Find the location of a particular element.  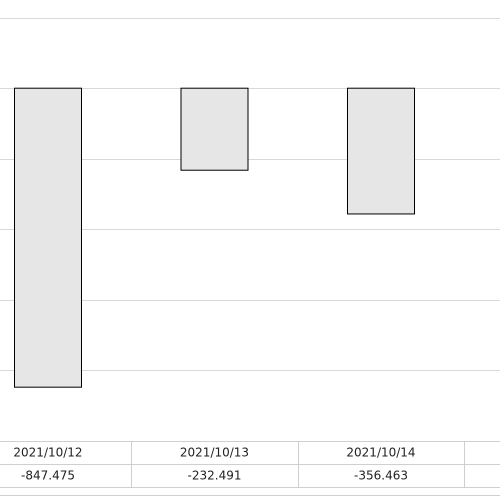

table-value: -356.463 is located at coordinates (381, 476).